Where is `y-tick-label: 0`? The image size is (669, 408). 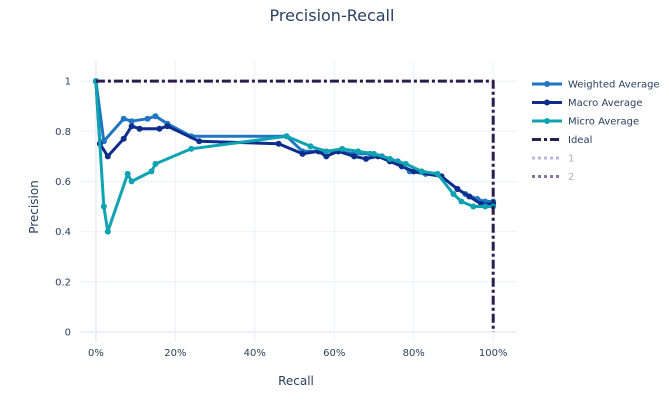 y-tick-label: 0 is located at coordinates (68, 332).